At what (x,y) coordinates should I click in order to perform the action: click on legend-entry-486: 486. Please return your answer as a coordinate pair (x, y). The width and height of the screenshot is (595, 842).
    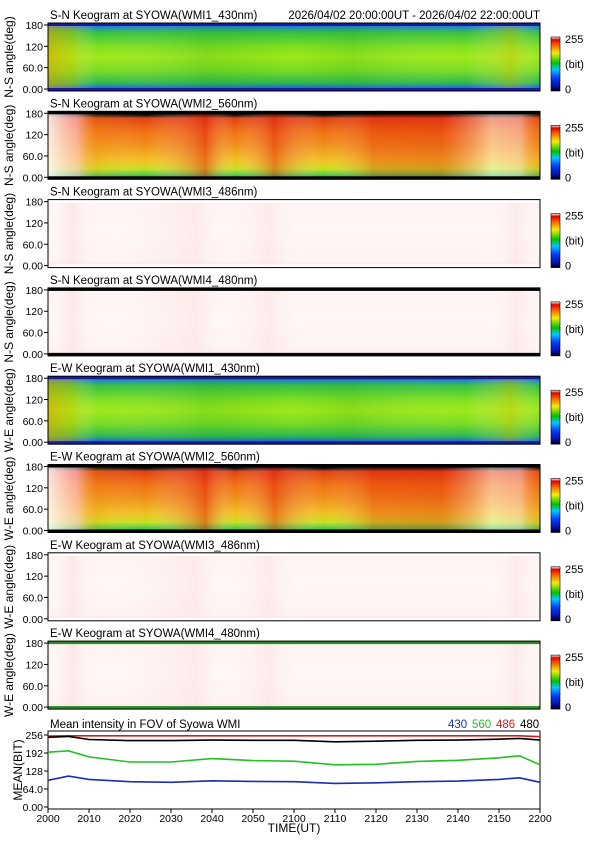
    Looking at the image, I should click on (505, 725).